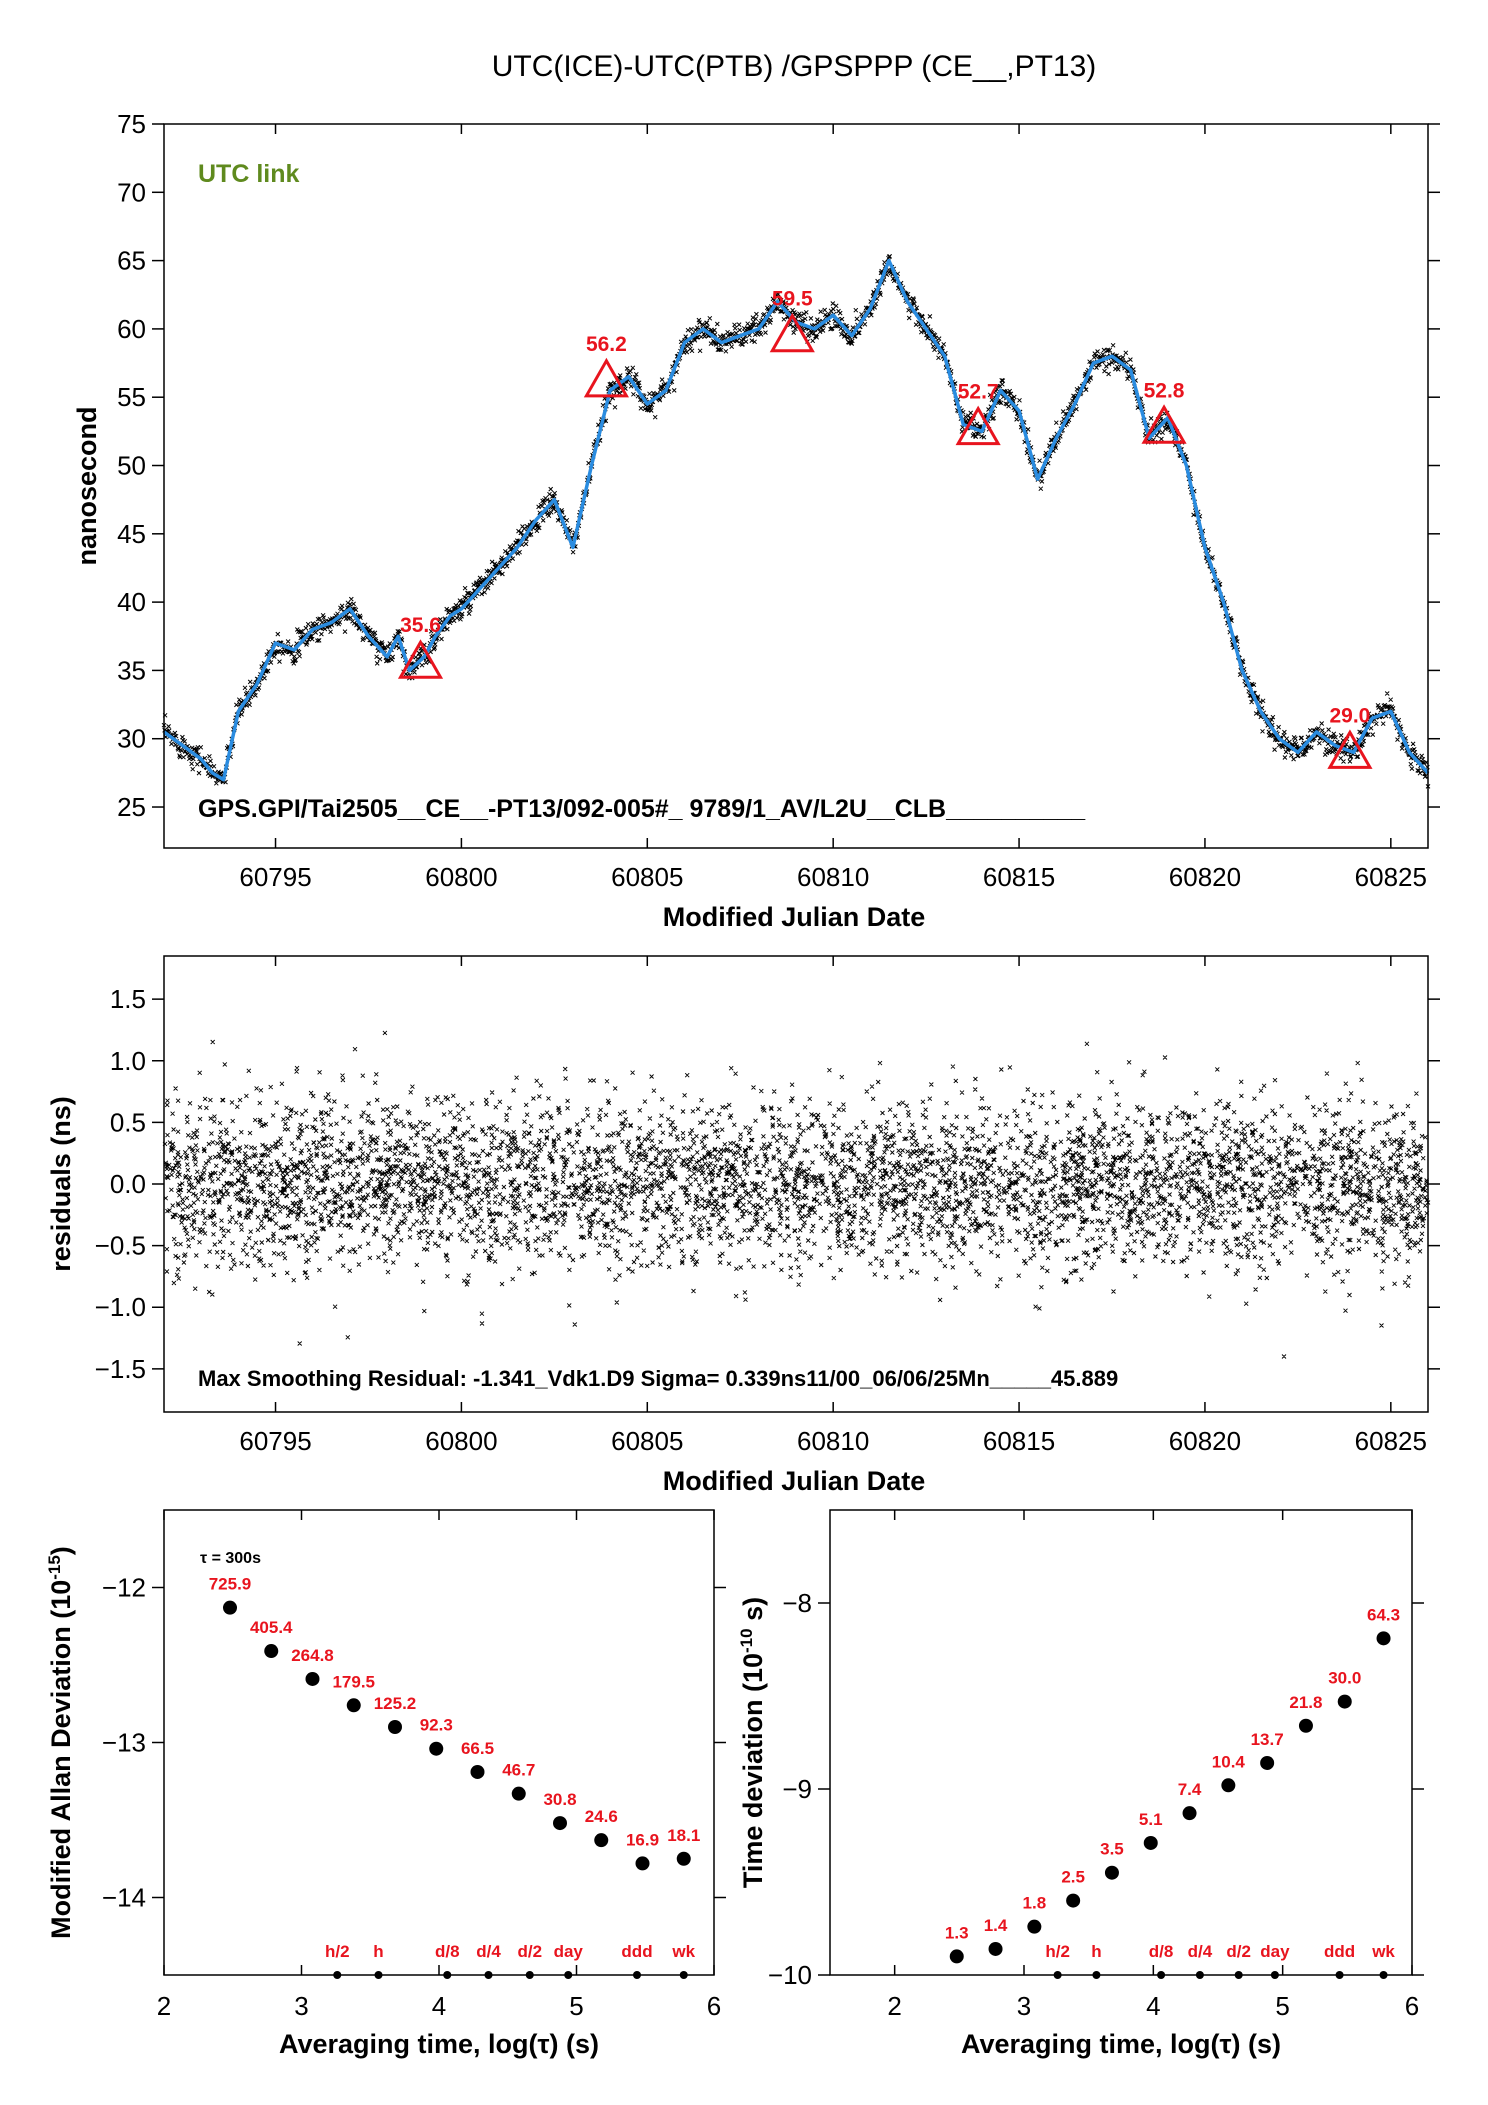  What do you see at coordinates (131, 329) in the screenshot?
I see `ts-y-tick-label: 60` at bounding box center [131, 329].